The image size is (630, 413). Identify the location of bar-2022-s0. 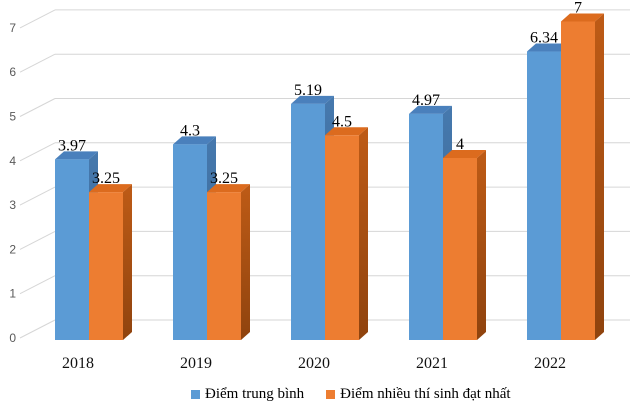
(548, 191).